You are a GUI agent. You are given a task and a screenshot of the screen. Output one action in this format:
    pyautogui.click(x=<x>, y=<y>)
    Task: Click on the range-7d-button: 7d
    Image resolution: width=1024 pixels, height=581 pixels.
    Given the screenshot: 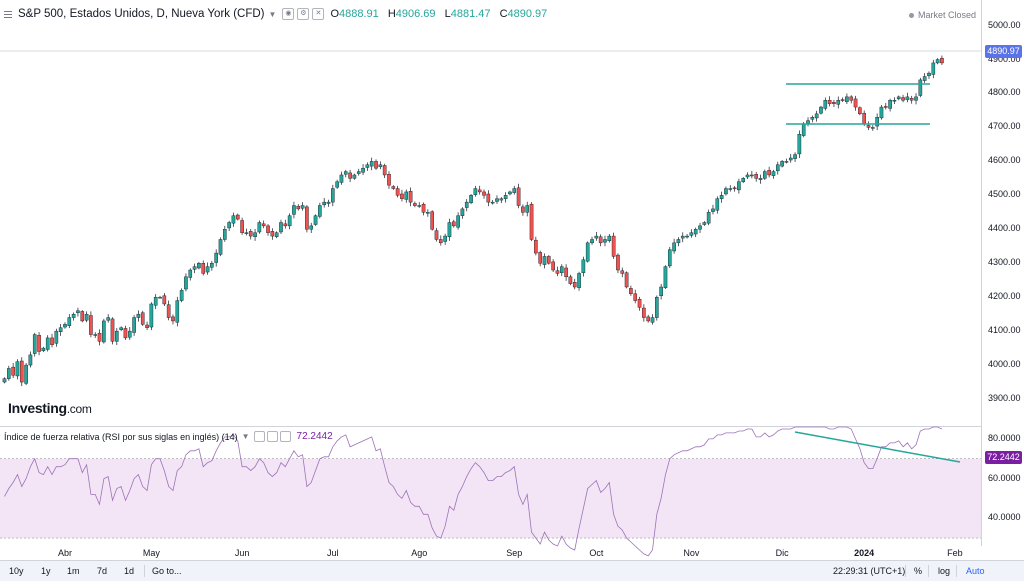 What is the action you would take?
    pyautogui.click(x=102, y=571)
    